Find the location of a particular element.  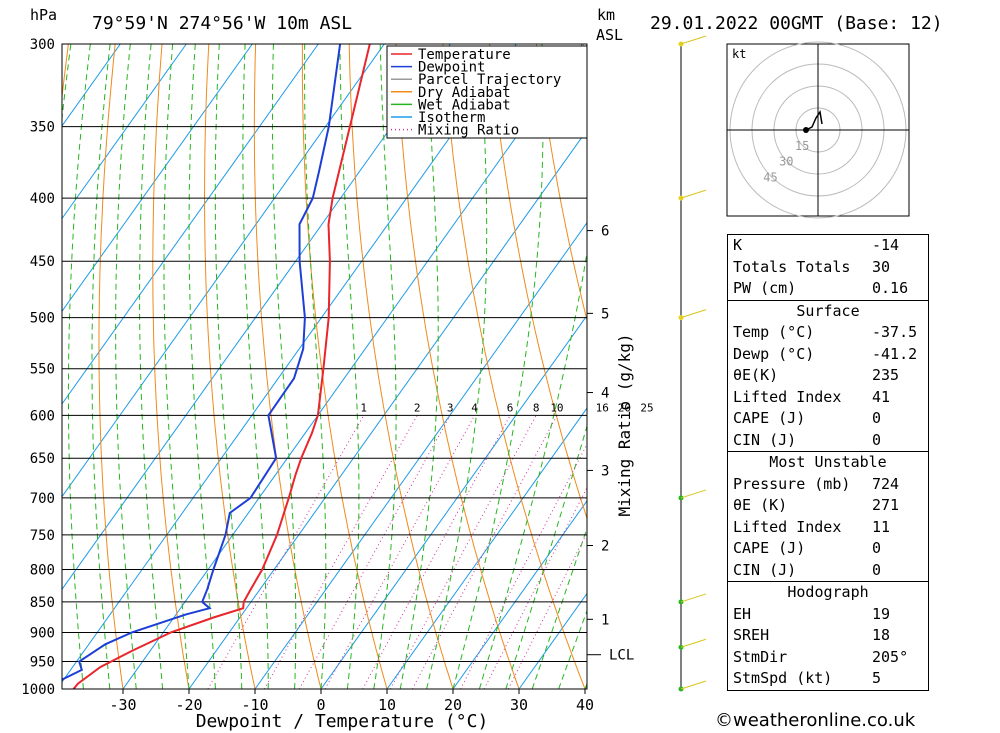

pressure-tick-label: 600 is located at coordinates (42, 416).